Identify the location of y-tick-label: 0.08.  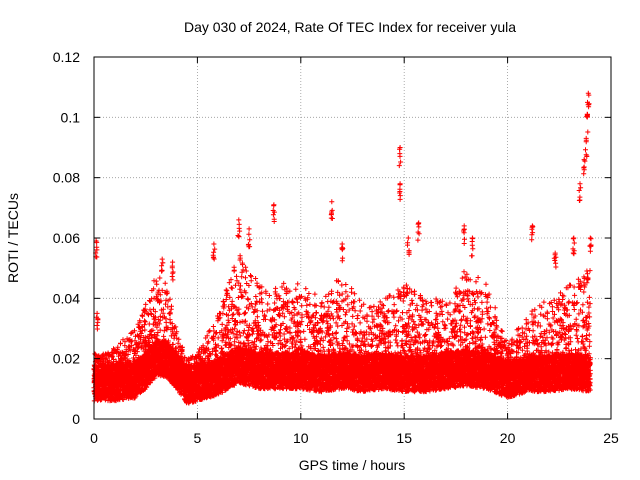
(66, 178).